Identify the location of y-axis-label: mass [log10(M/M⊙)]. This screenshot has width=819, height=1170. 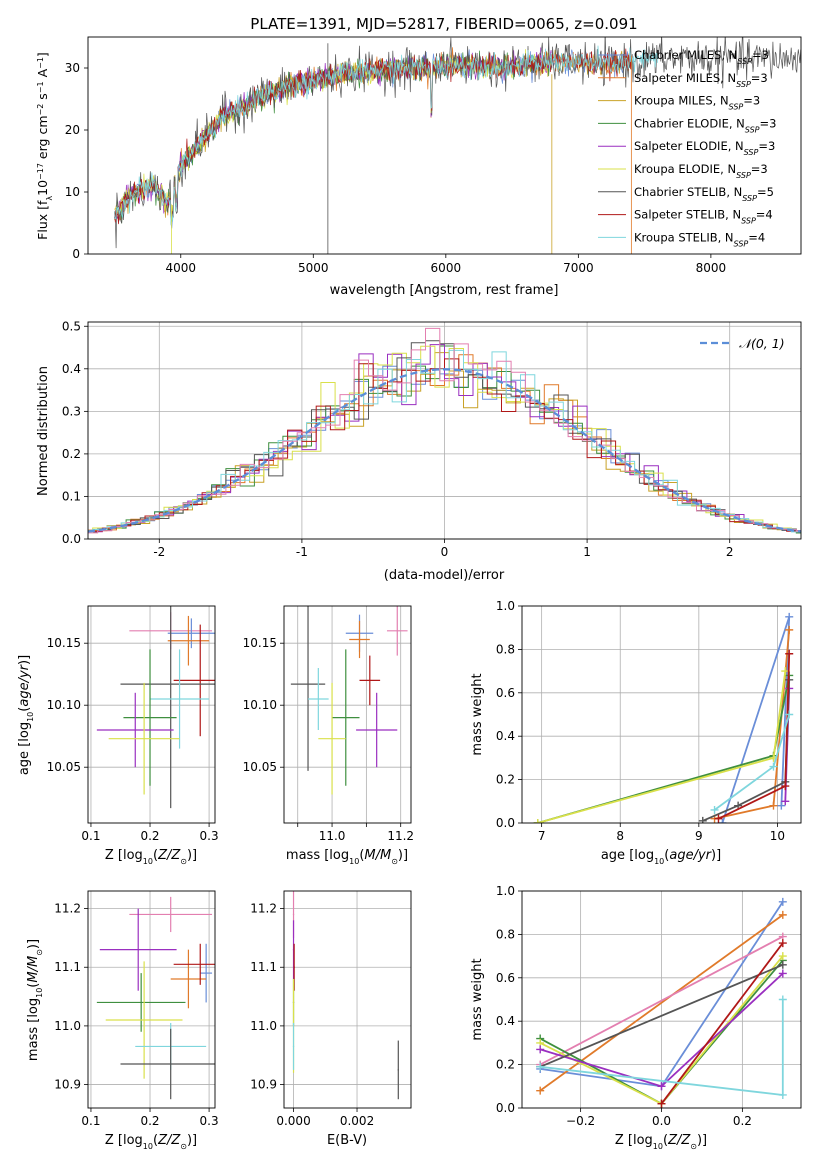
(35, 1000).